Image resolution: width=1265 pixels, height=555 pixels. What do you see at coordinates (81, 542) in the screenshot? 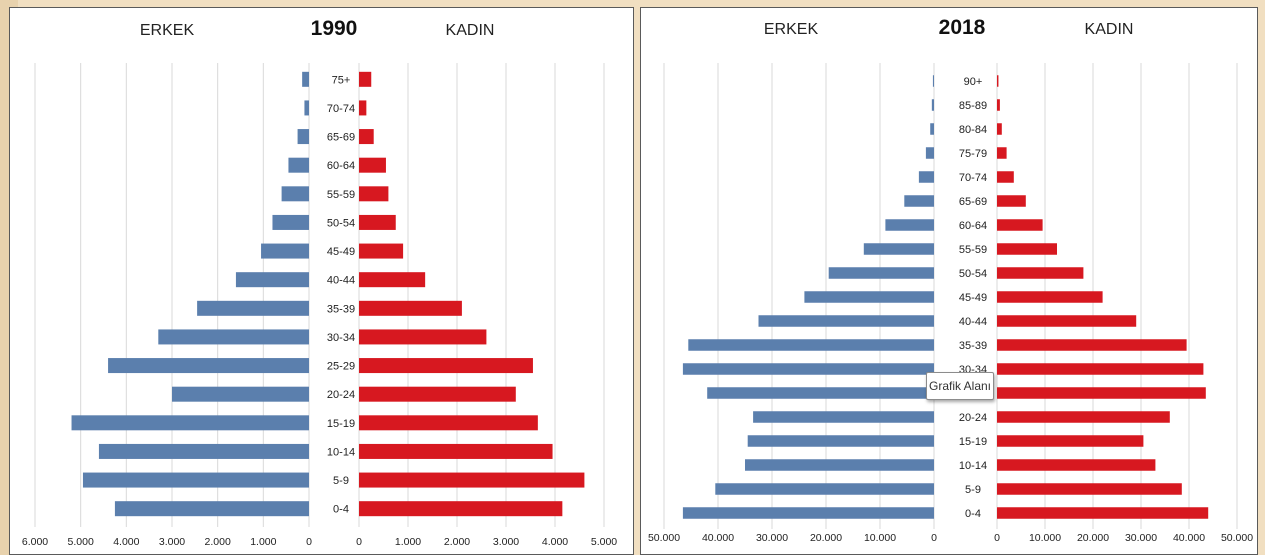
I see `male-tick-label: 5.000` at bounding box center [81, 542].